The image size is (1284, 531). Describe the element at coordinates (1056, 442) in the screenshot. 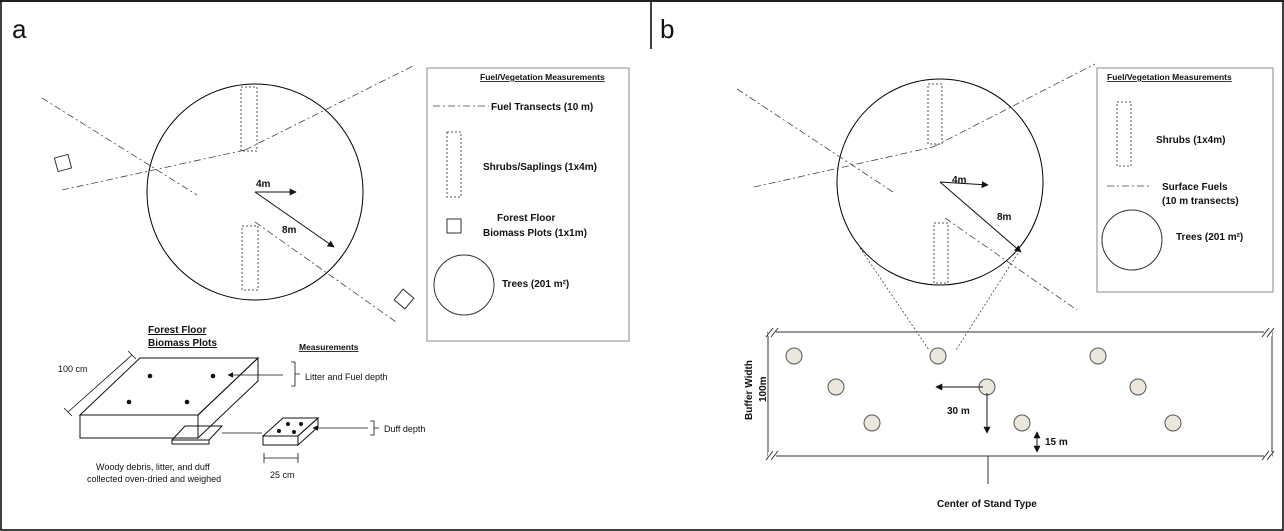

I see `spacing-15m-label: 15 m` at that location.